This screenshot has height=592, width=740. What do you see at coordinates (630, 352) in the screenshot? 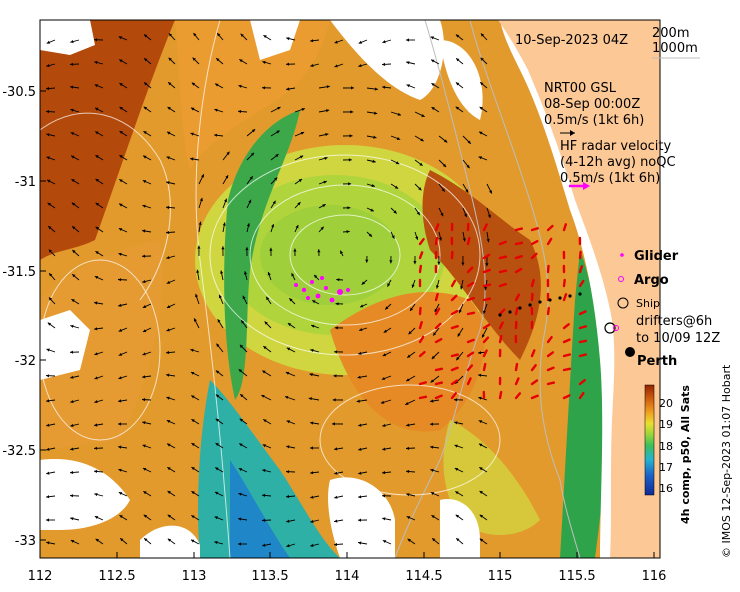
I see `perth-marker` at bounding box center [630, 352].